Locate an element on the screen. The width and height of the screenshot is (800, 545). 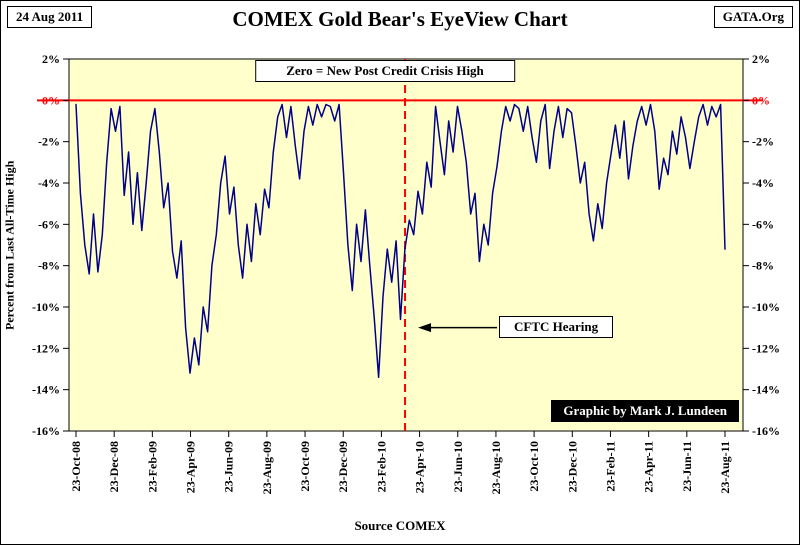
x-axis-title: Source COMEX is located at coordinates (400, 525).